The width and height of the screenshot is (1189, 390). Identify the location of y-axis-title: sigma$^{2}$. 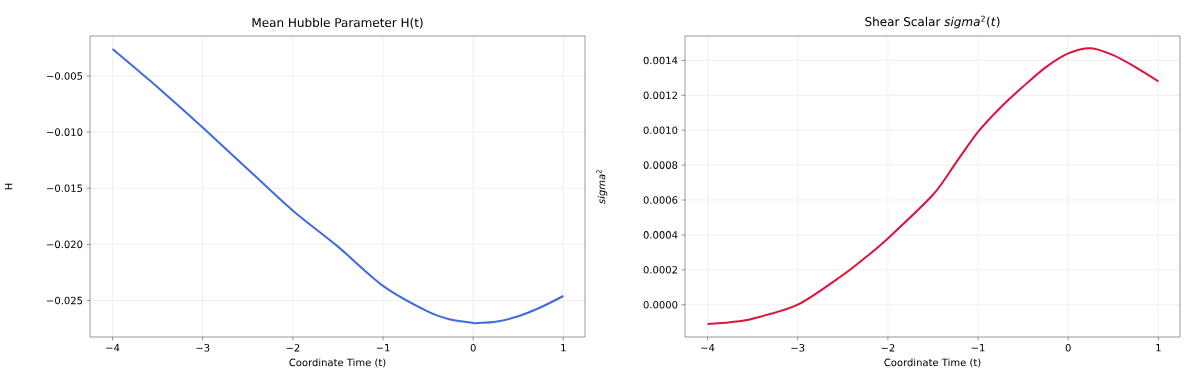
(602, 187).